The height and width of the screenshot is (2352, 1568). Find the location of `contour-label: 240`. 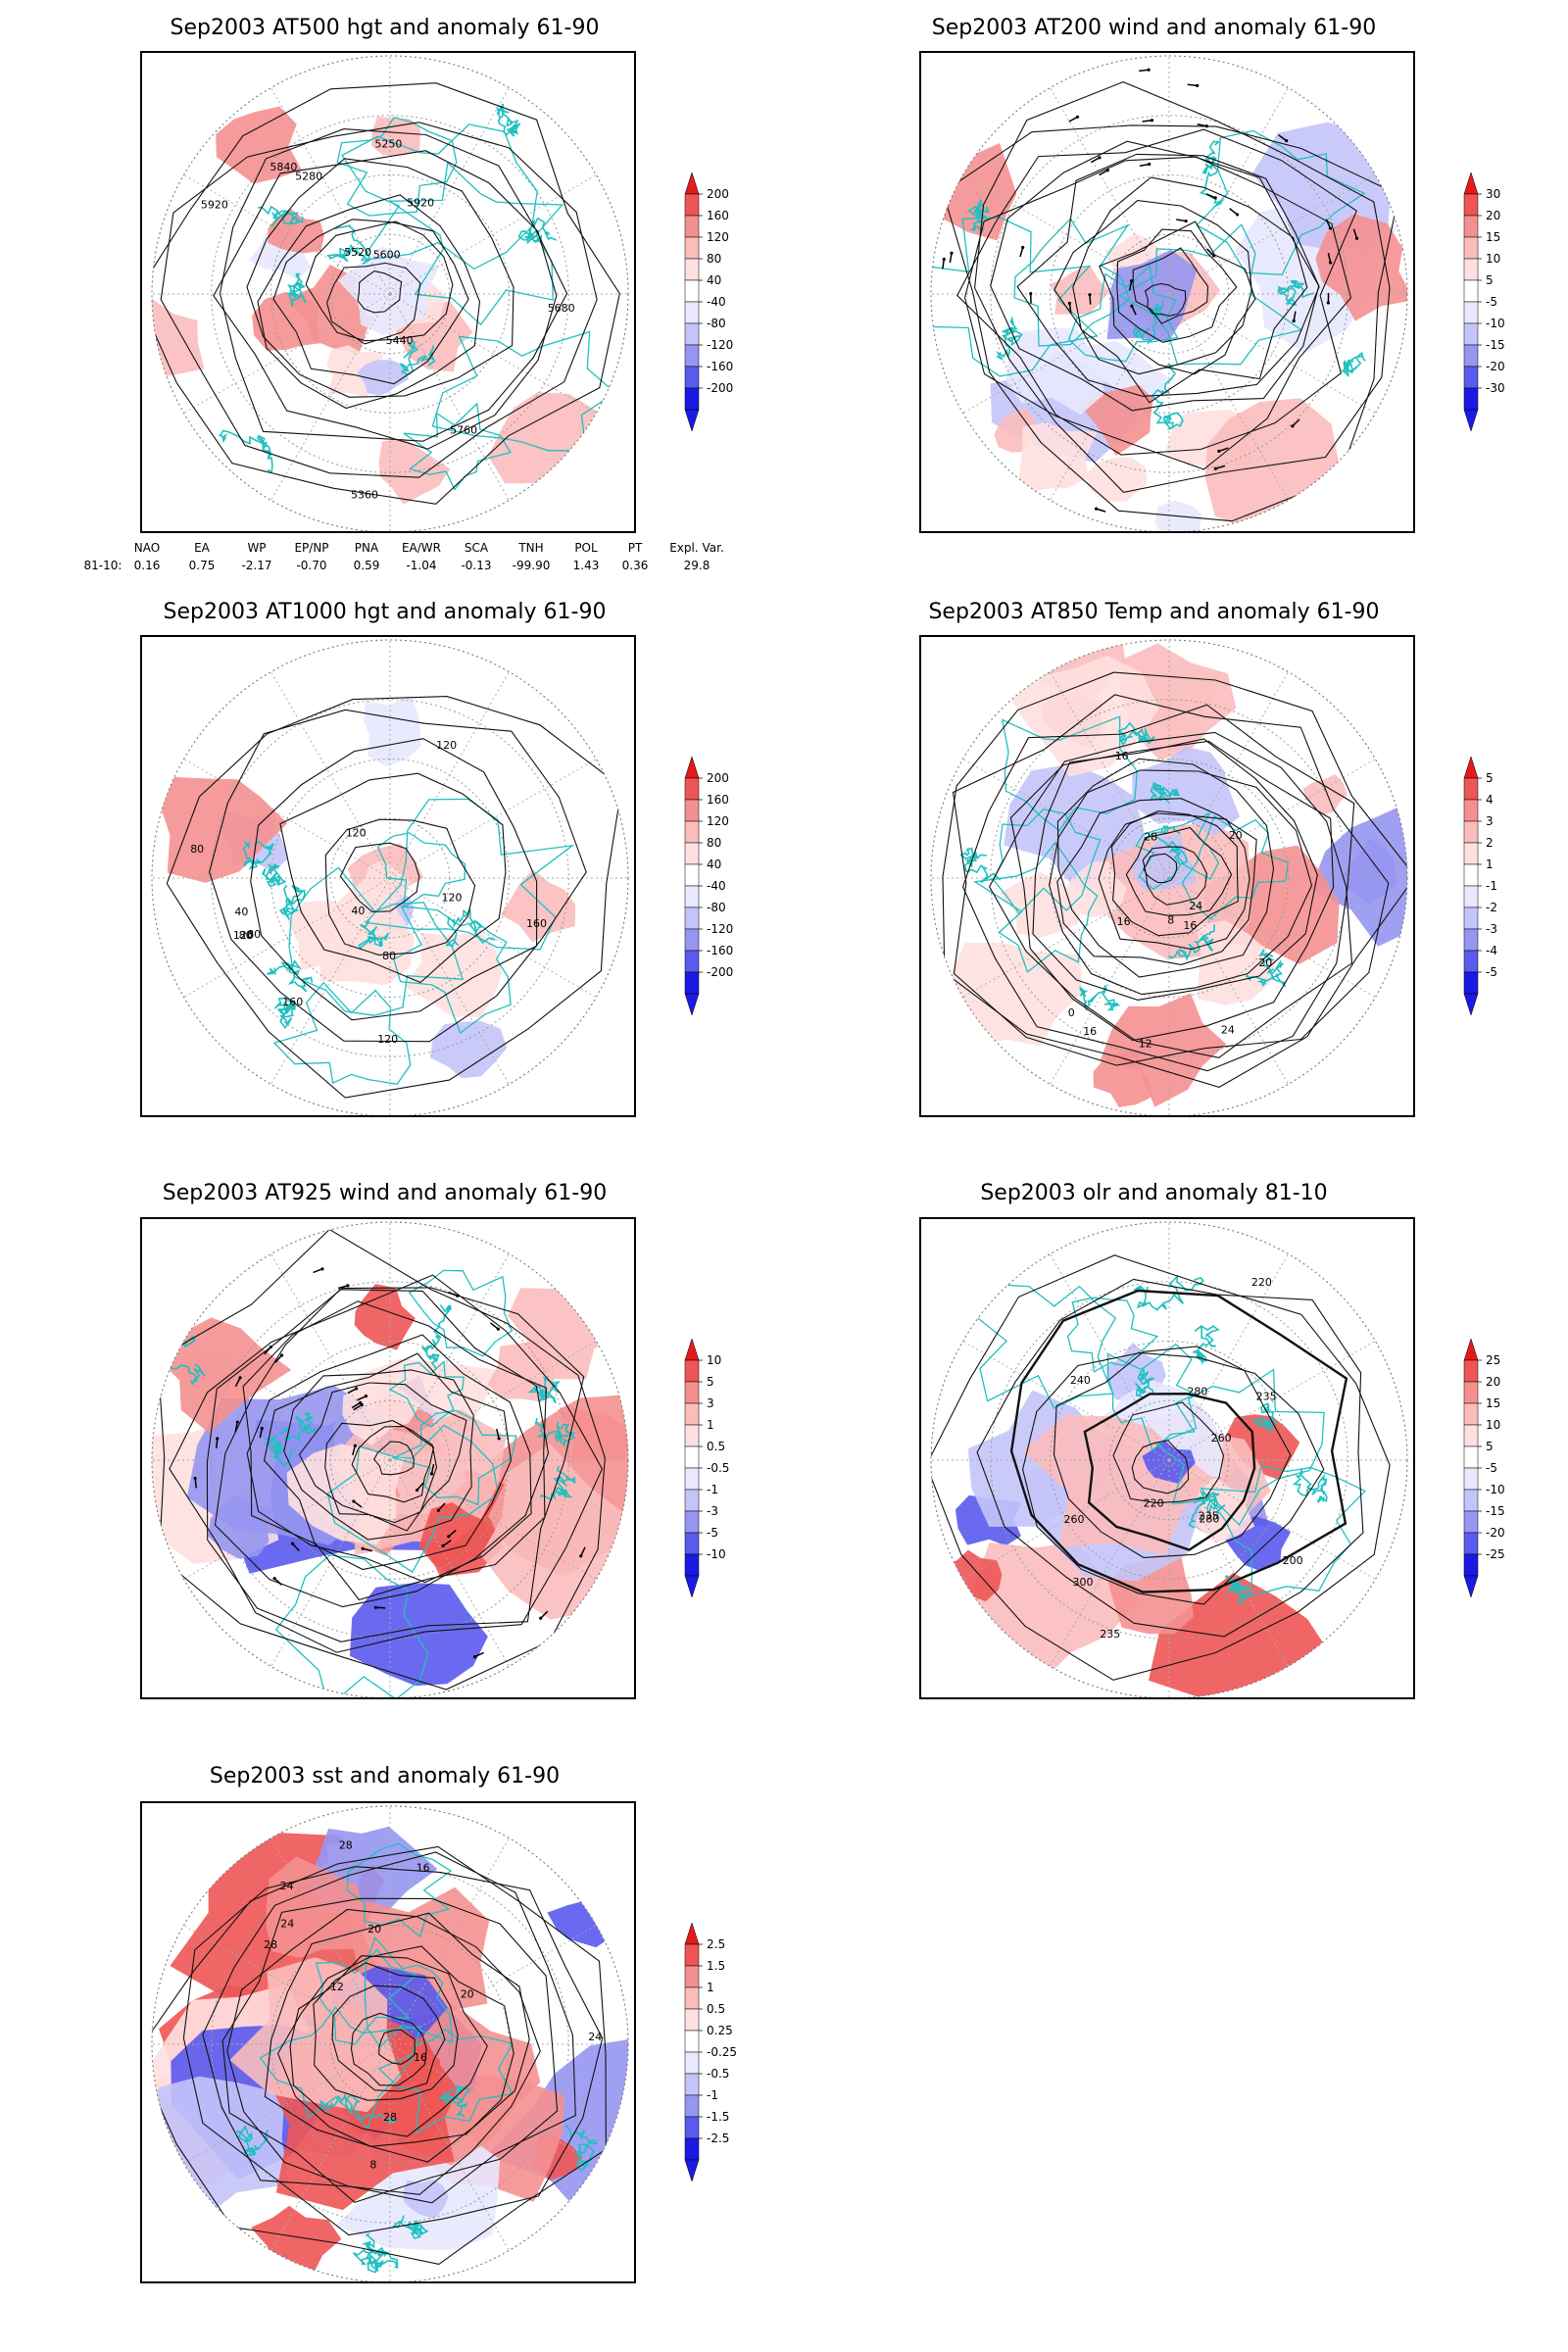

contour-label: 240 is located at coordinates (1080, 1380).